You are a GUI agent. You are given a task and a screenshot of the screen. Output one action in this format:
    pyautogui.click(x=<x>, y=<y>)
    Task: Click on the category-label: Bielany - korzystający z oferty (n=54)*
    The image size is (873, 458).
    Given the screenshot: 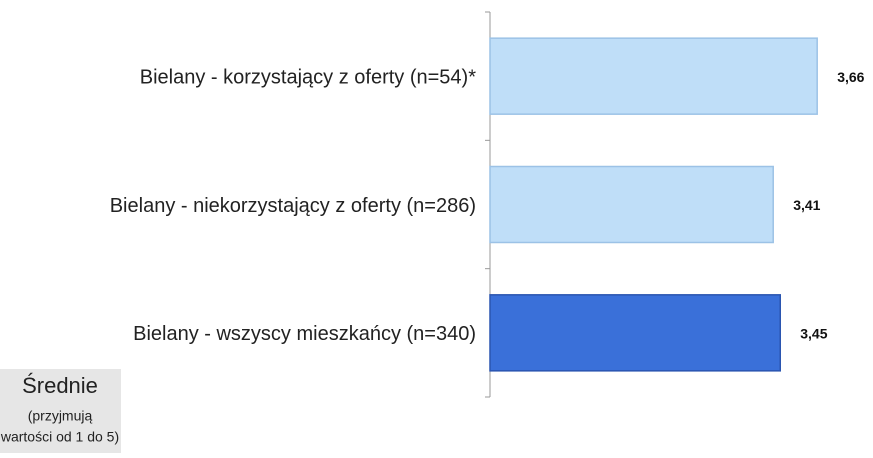 What is the action you would take?
    pyautogui.click(x=308, y=77)
    